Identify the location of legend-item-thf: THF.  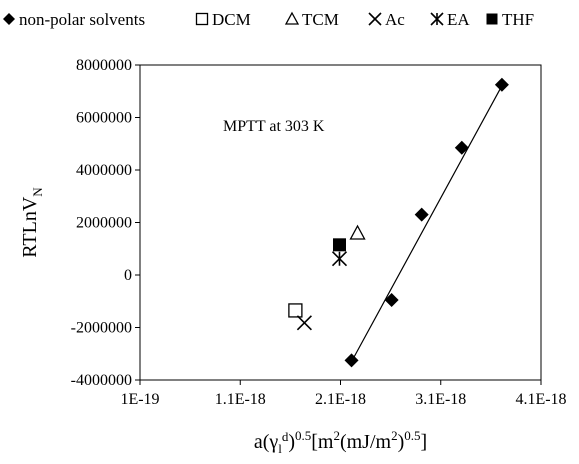
(510, 19).